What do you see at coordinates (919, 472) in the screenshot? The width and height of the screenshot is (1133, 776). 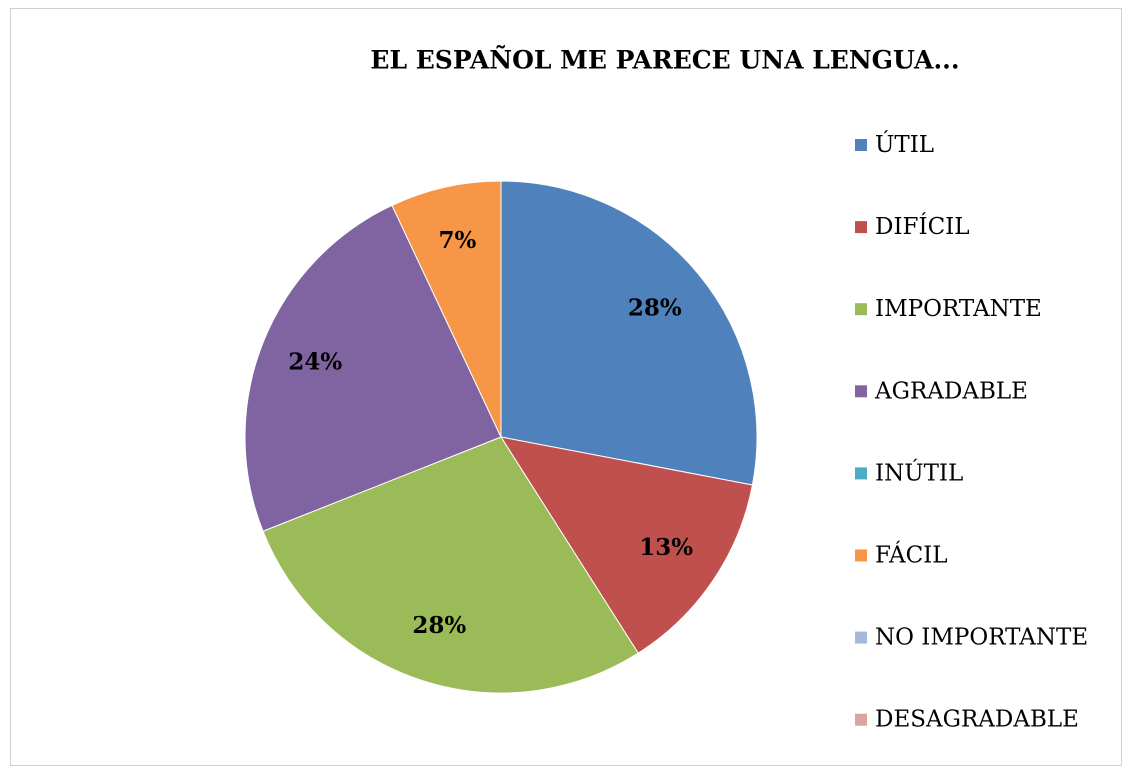 I see `legend-label: INÚTIL` at bounding box center [919, 472].